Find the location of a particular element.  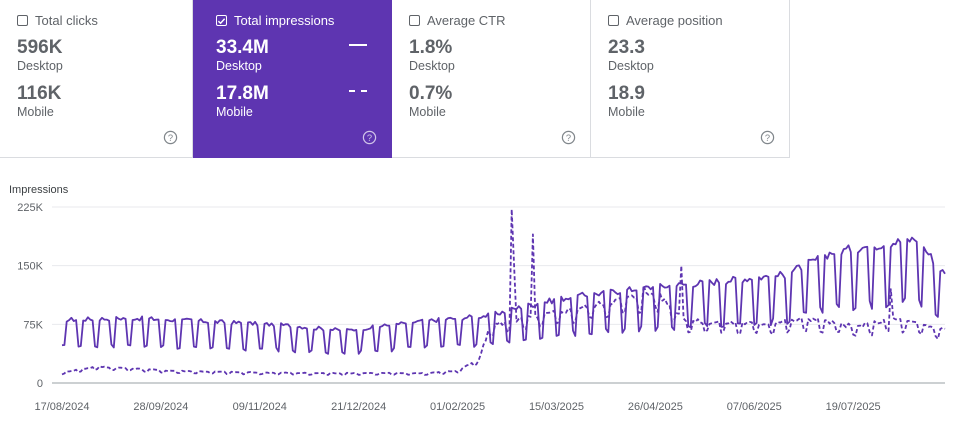

mobile-metric: 18.9 Mobile is located at coordinates (626, 102).